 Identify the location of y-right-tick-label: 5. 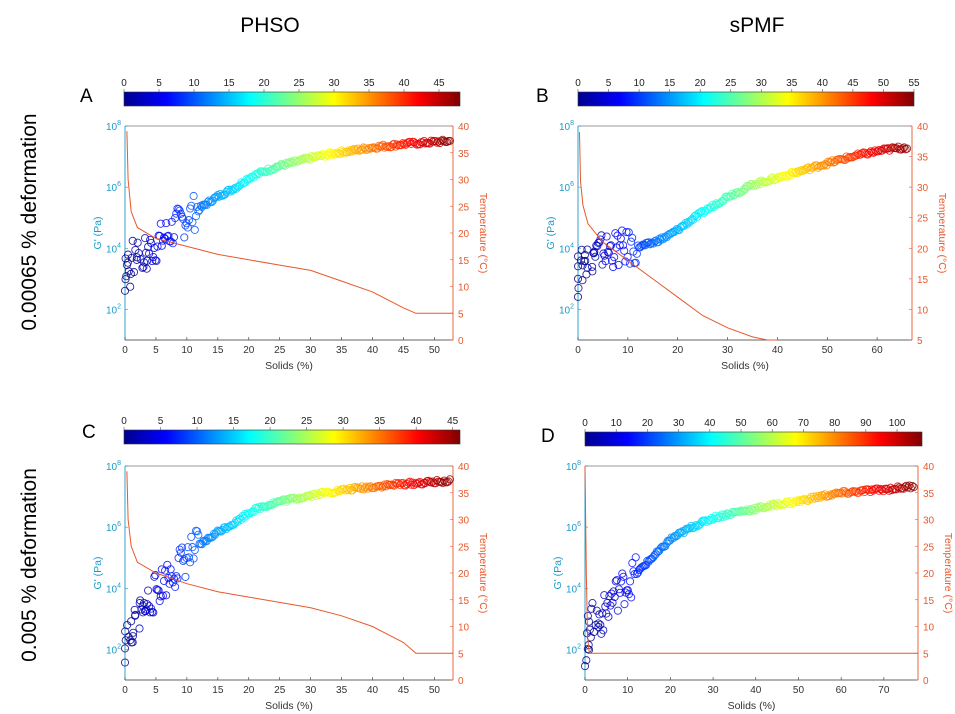
(461, 314).